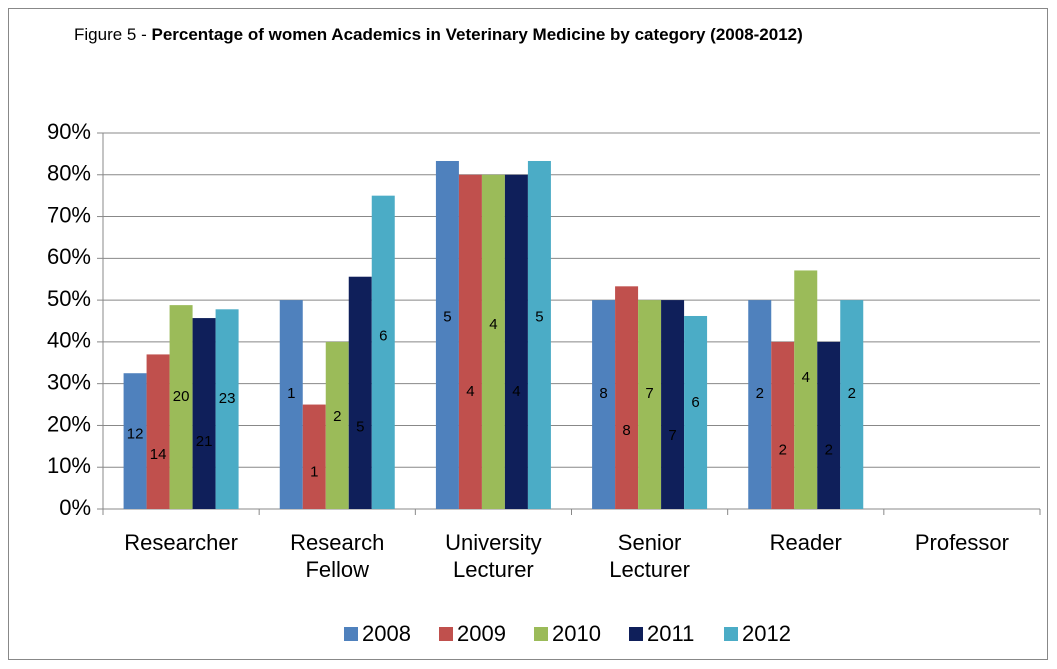 The height and width of the screenshot is (669, 1057). Describe the element at coordinates (69, 173) in the screenshot. I see `y-tick-label: 80%` at that location.